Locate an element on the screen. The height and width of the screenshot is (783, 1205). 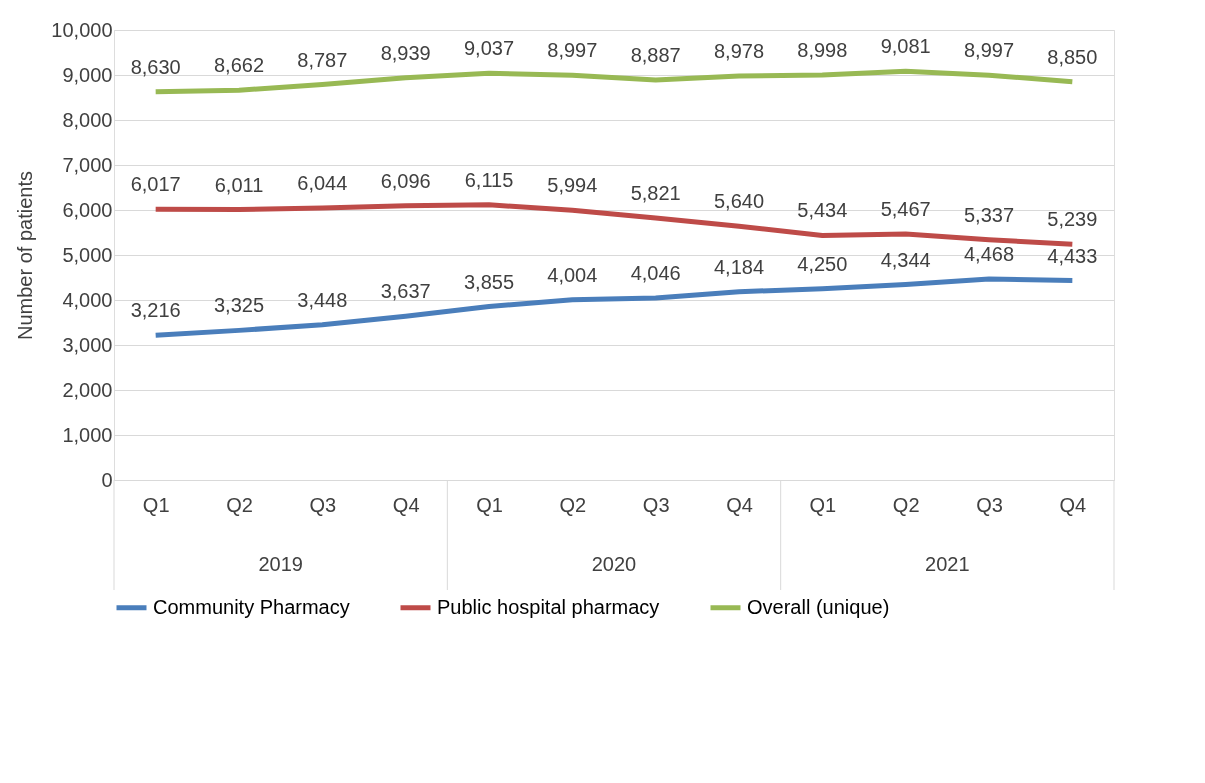
data-label: 9,081 is located at coordinates (905, 46).